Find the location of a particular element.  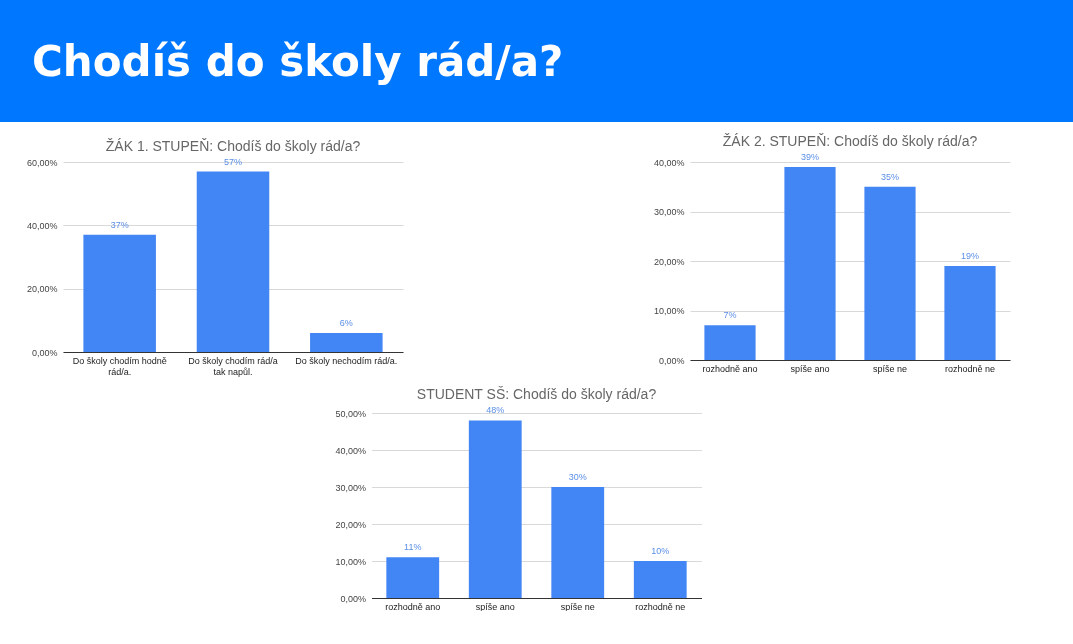

y-tick-label: 50,00% is located at coordinates (350, 413).